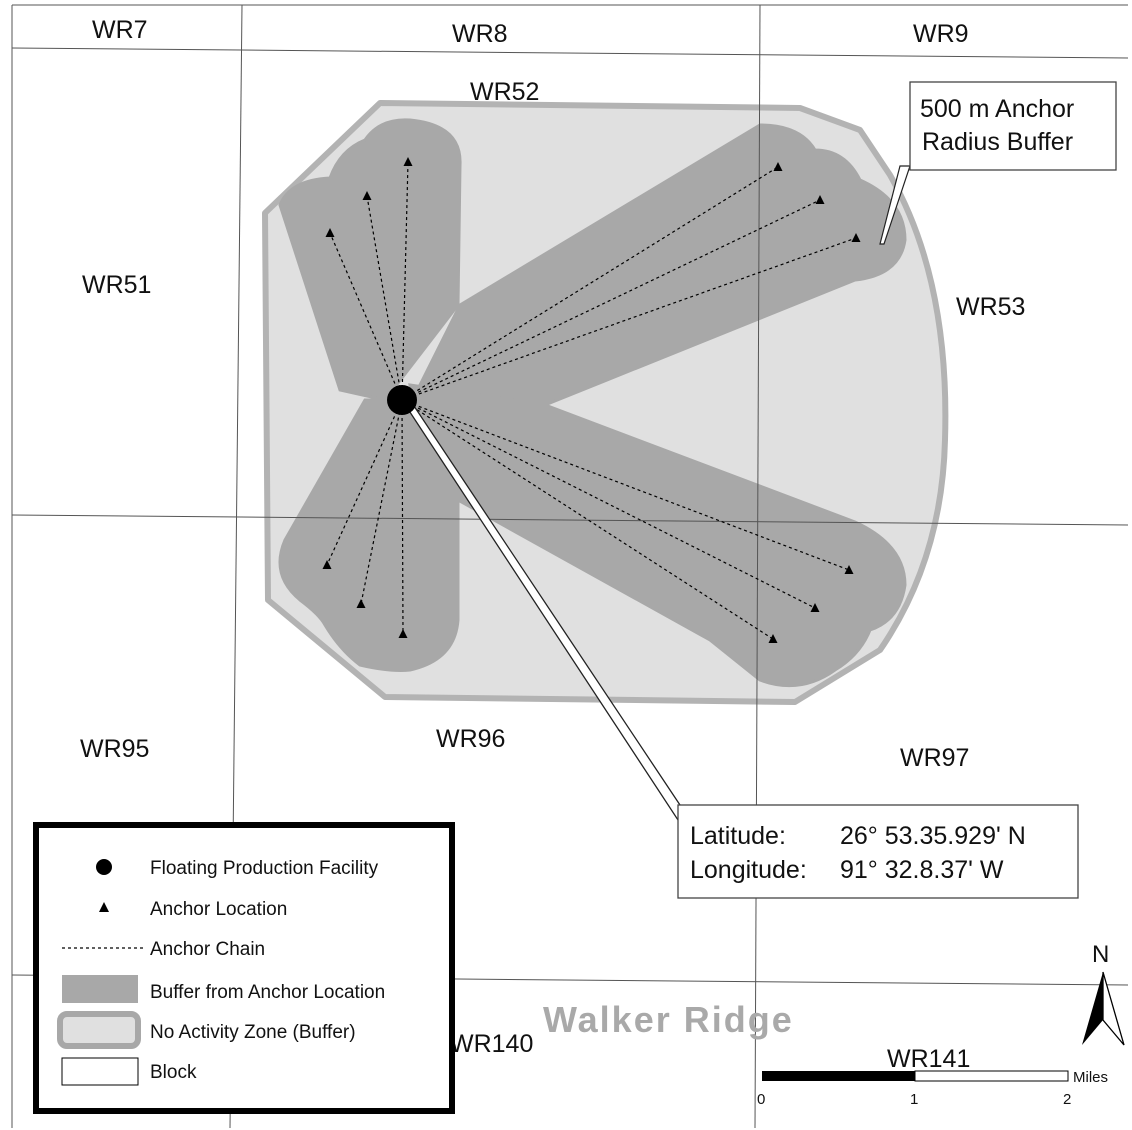  Describe the element at coordinates (1100, 954) in the screenshot. I see `north-label: N` at that location.